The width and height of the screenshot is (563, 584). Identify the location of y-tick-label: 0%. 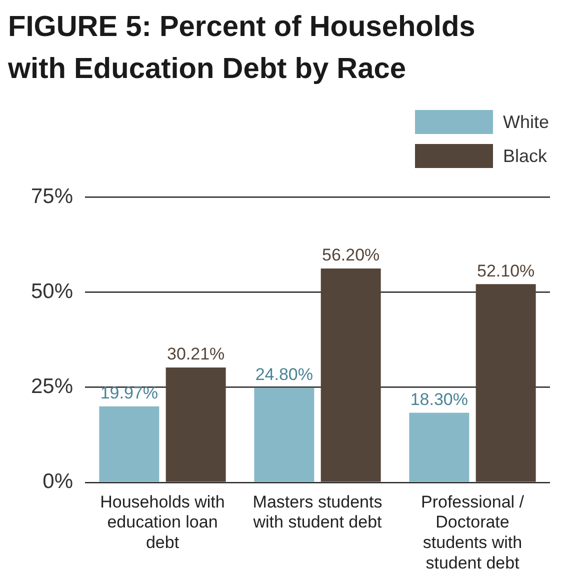
(57, 482).